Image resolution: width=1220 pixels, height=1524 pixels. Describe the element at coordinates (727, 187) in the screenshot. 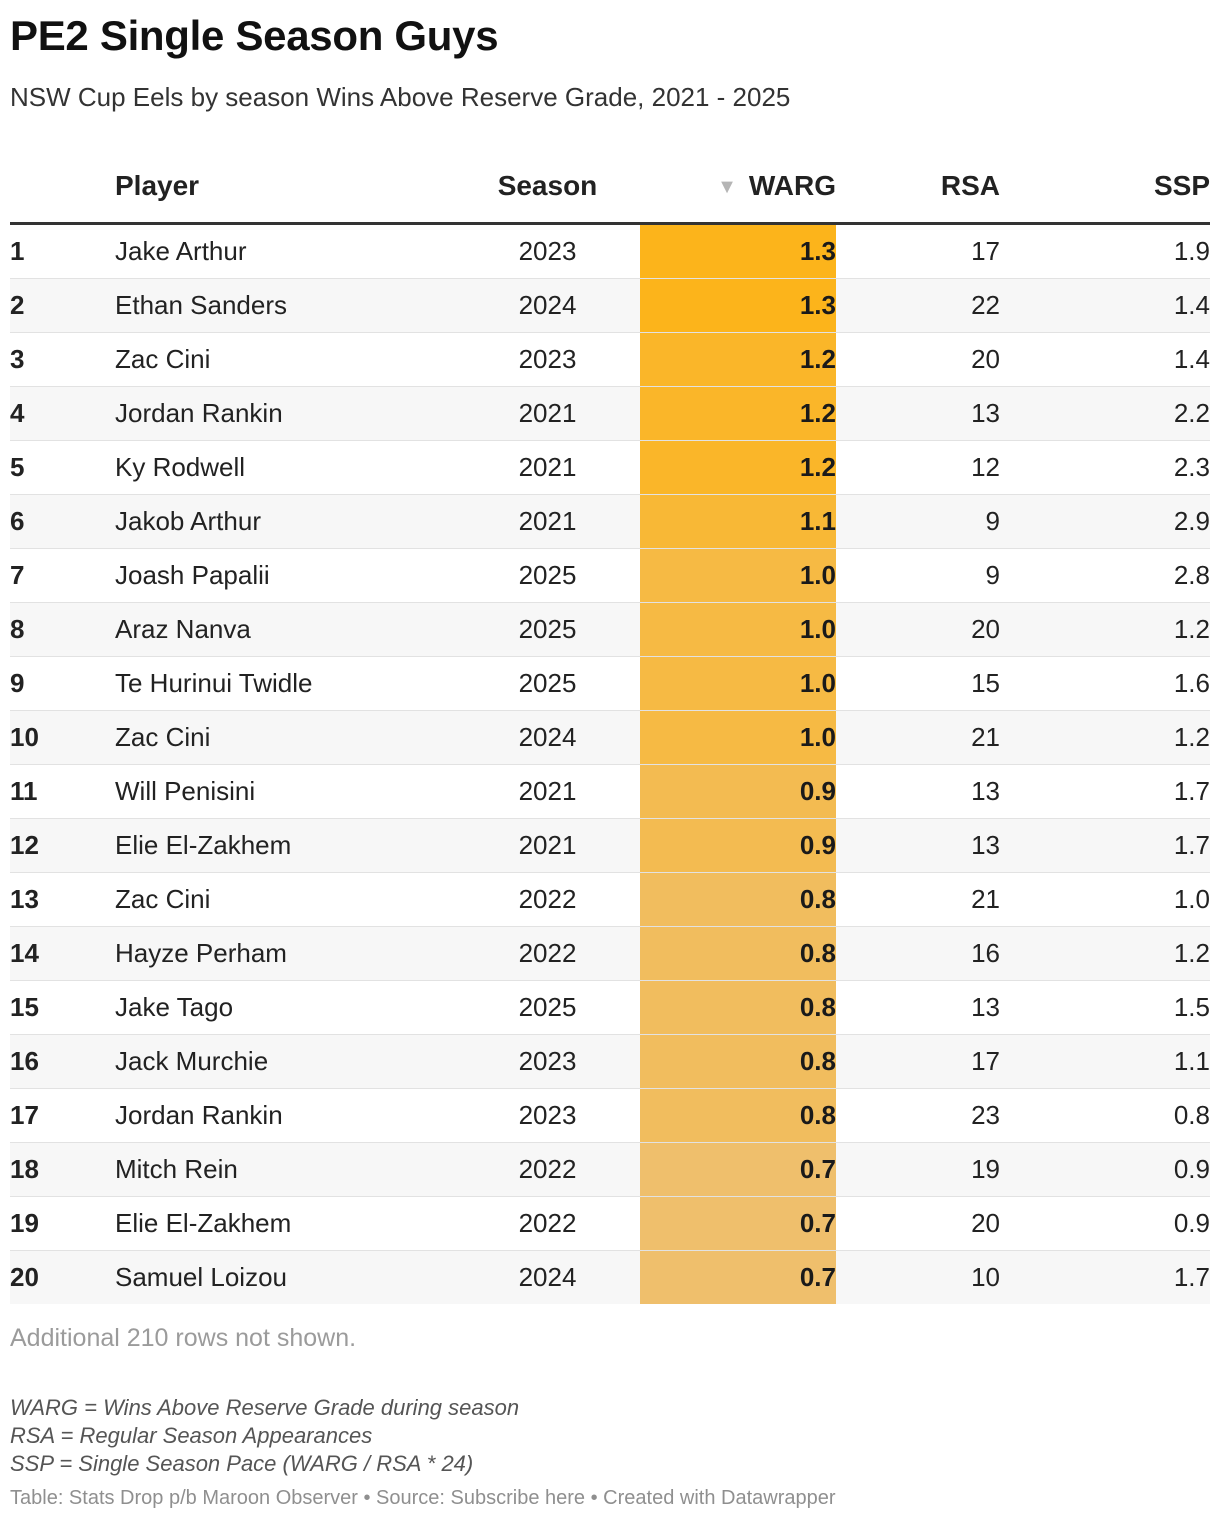

I see `sort-descending-icon: ▼` at that location.